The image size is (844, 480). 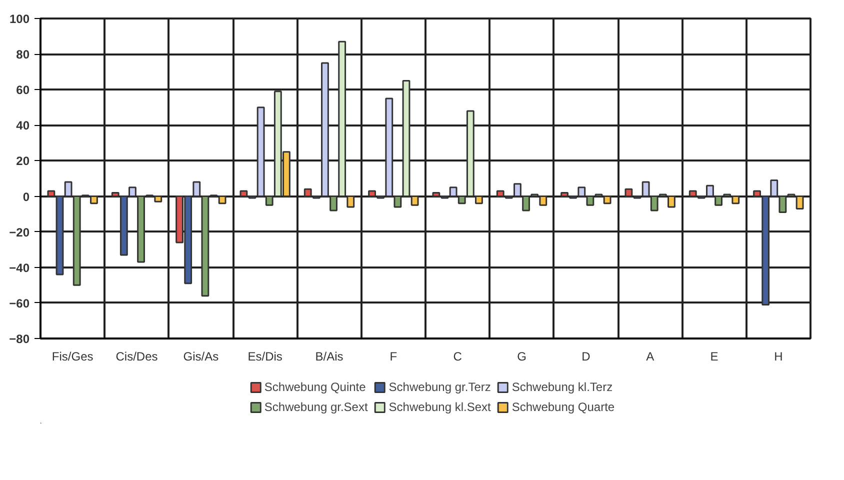 What do you see at coordinates (439, 407) in the screenshot?
I see `legend-label: Schwebung kl.Sext` at bounding box center [439, 407].